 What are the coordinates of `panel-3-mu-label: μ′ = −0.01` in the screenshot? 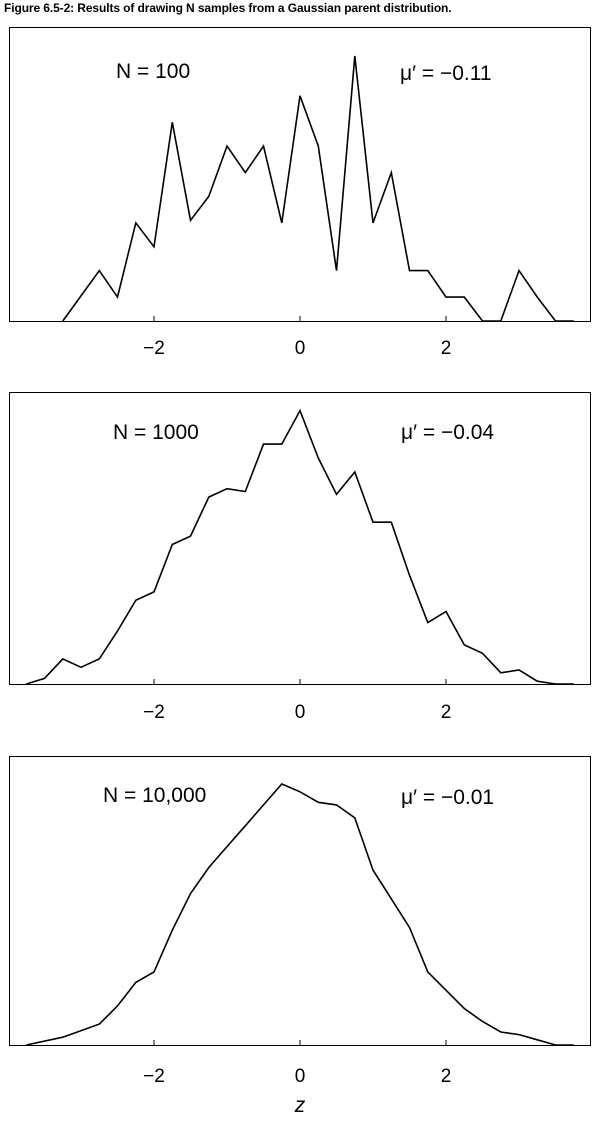 It's located at (448, 797).